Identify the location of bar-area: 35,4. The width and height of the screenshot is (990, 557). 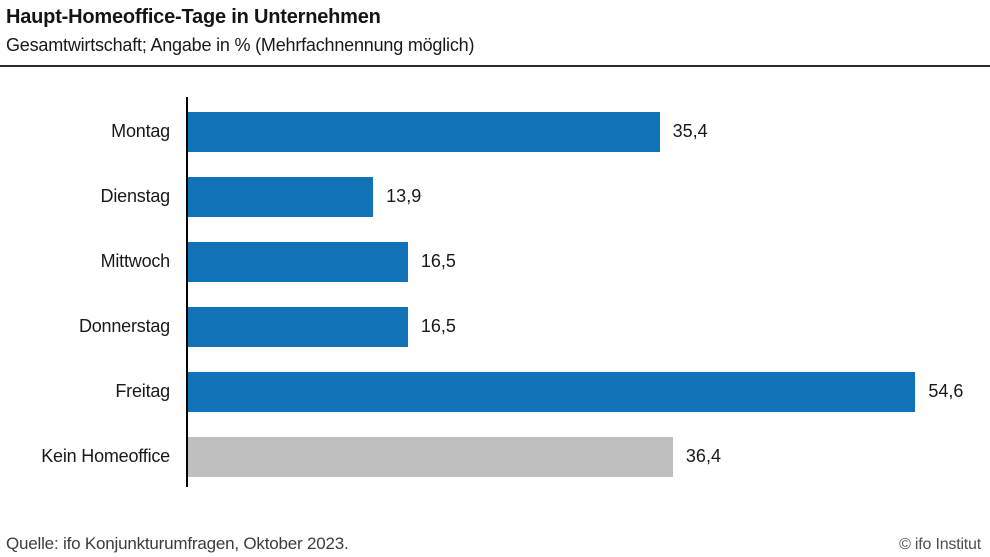
(589, 131).